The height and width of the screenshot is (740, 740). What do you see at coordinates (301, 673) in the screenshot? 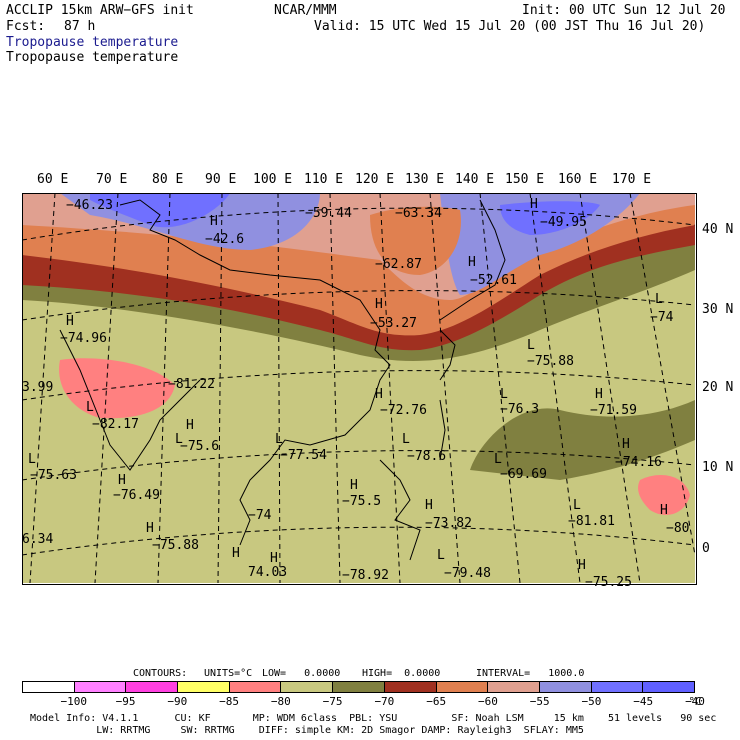
I see `contours-low: LOW= 0.0000` at bounding box center [301, 673].